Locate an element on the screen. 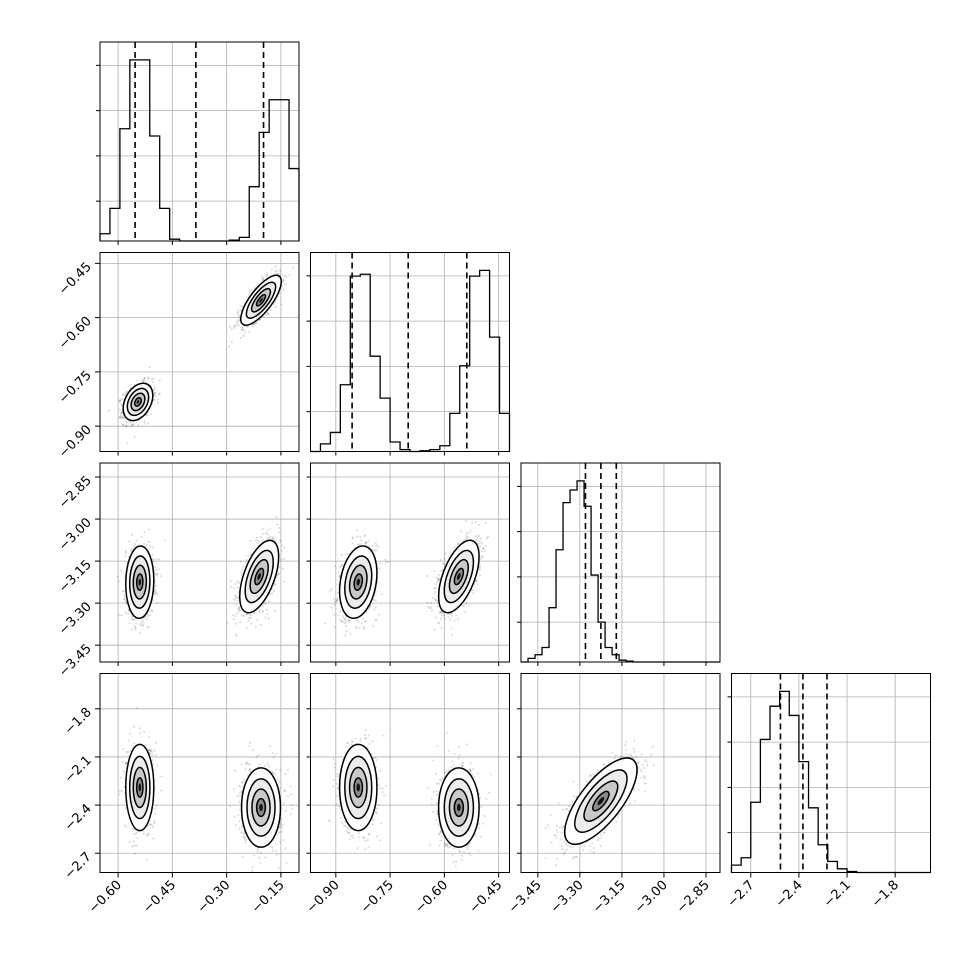 The width and height of the screenshot is (970, 970). scatter-area is located at coordinates (406, 578).